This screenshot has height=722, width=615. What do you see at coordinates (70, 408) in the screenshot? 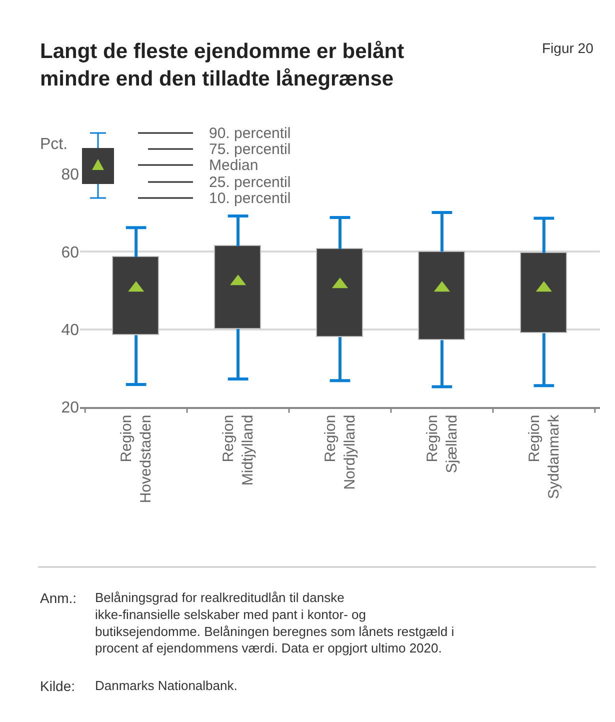
I see `y-tick-label: 20` at bounding box center [70, 408].